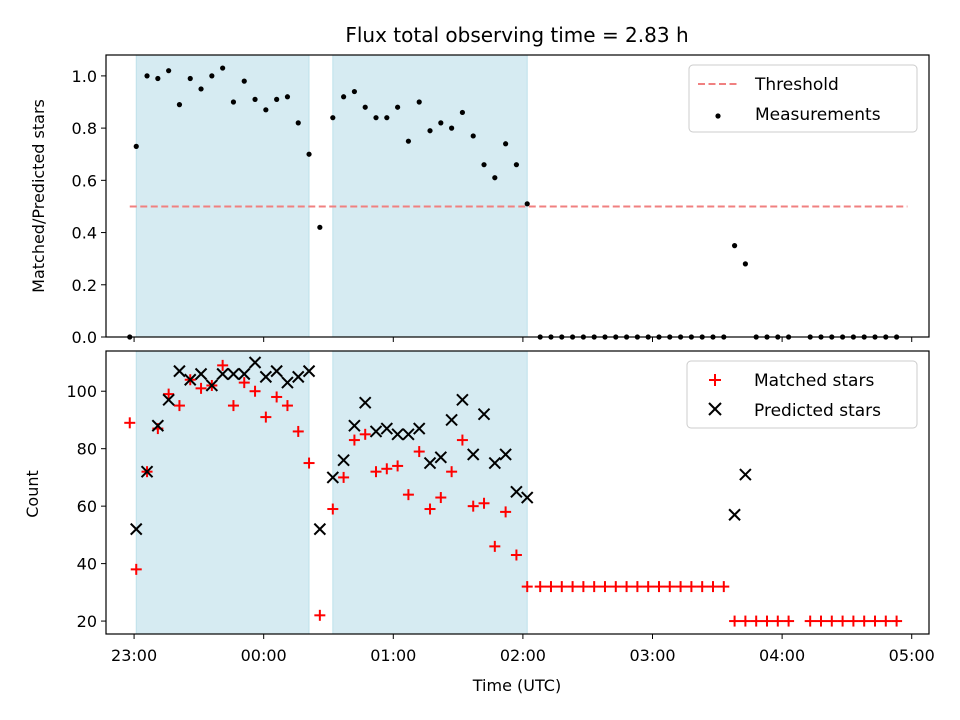 The width and height of the screenshot is (960, 720). I want to click on top-y-tick-label: 0.0, so click(84, 337).